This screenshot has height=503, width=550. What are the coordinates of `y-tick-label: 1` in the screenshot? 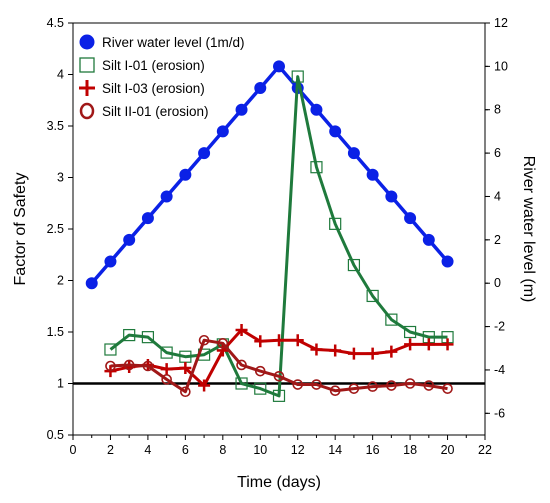 It's located at (60, 384).